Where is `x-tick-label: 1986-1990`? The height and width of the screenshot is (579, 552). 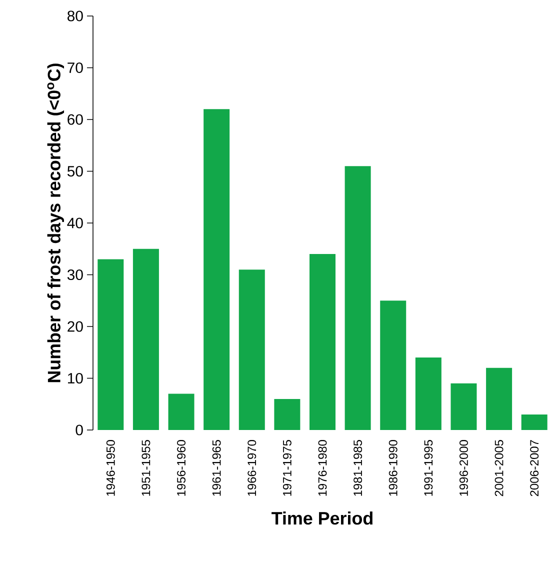 x-tick-label: 1986-1990 is located at coordinates (393, 468).